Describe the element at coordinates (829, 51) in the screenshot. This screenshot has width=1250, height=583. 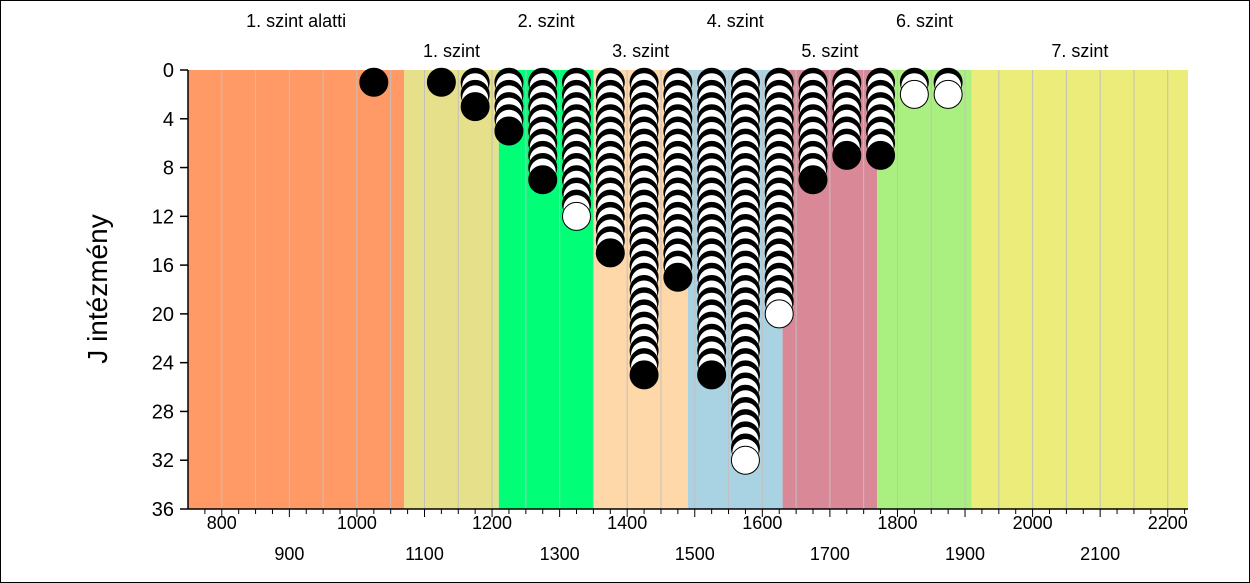
I see `level-label-6: 5. szint` at that location.